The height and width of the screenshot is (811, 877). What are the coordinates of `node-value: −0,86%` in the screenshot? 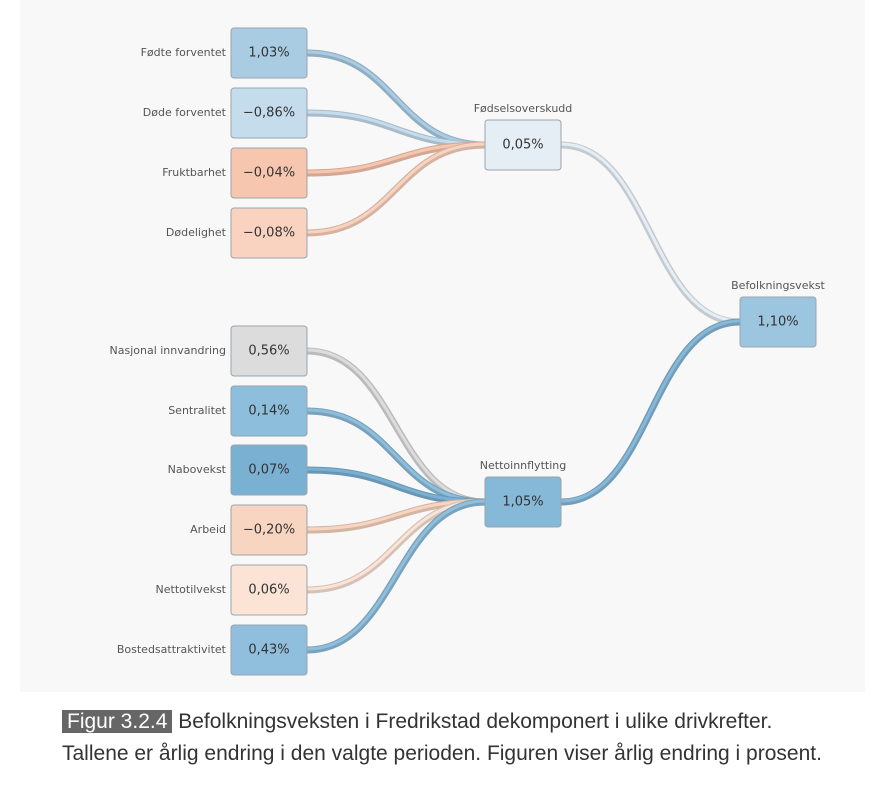 It's located at (269, 113).